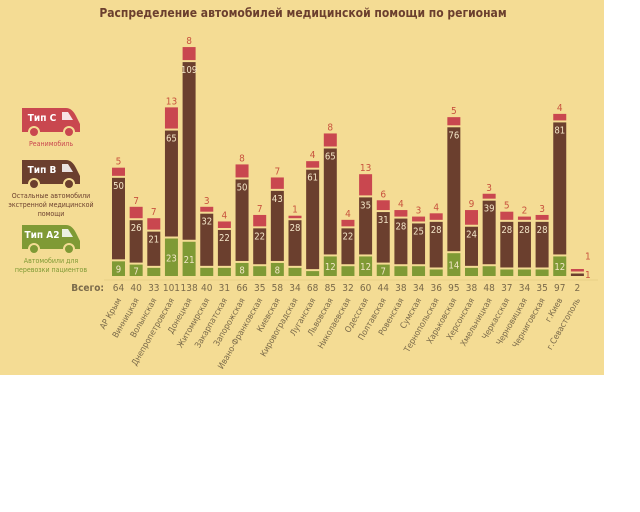  Describe the element at coordinates (136, 236) in the screenshot. I see `bar-stack: 7 26 7` at that location.